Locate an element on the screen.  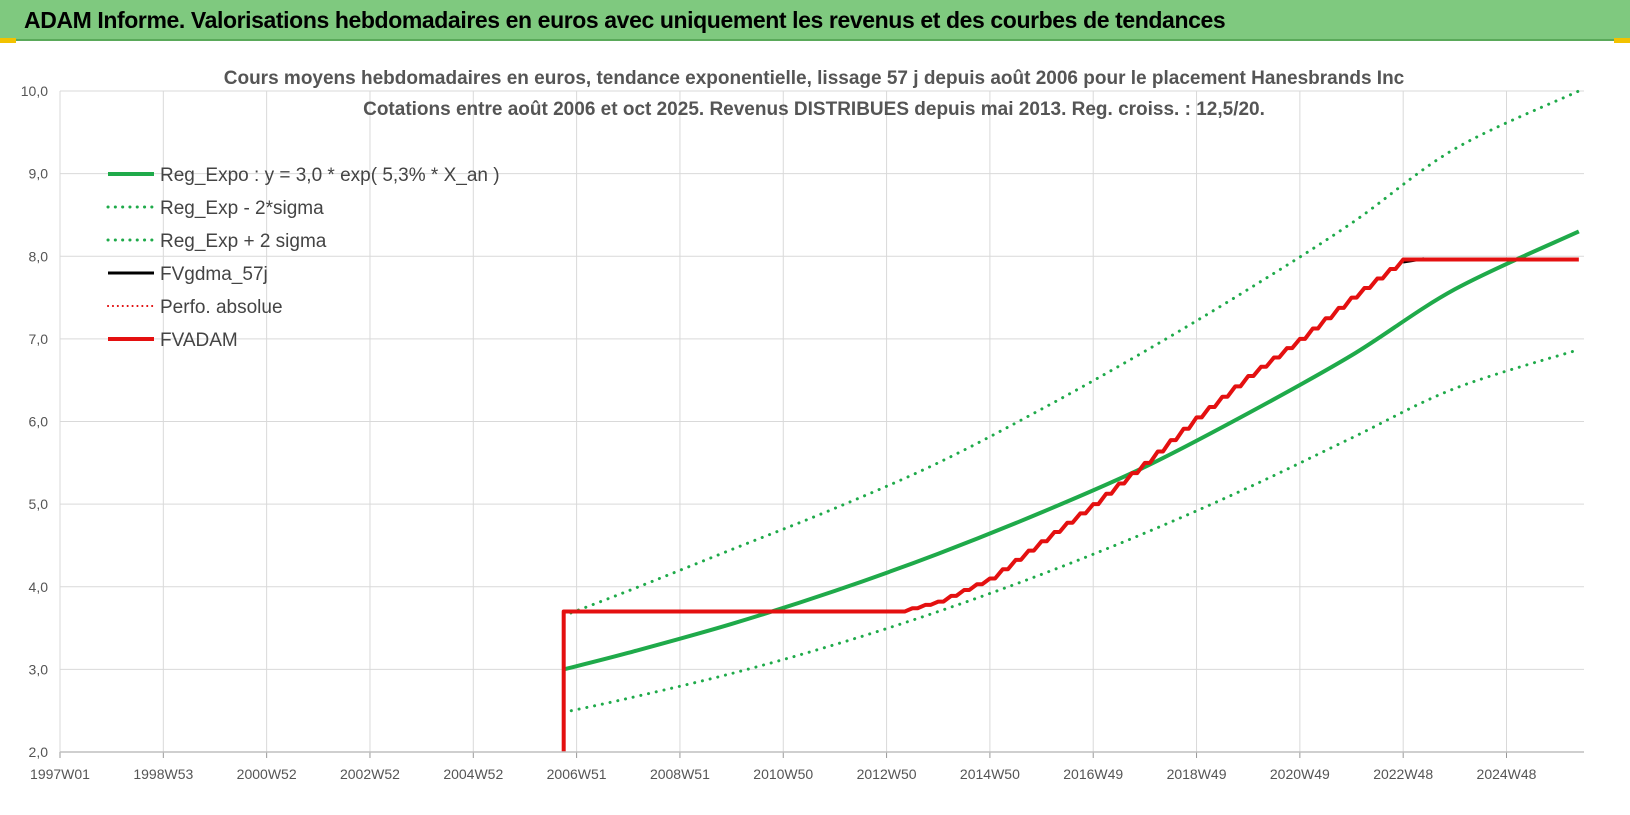
legend-label-4: Perfo. absolue is located at coordinates (221, 307).